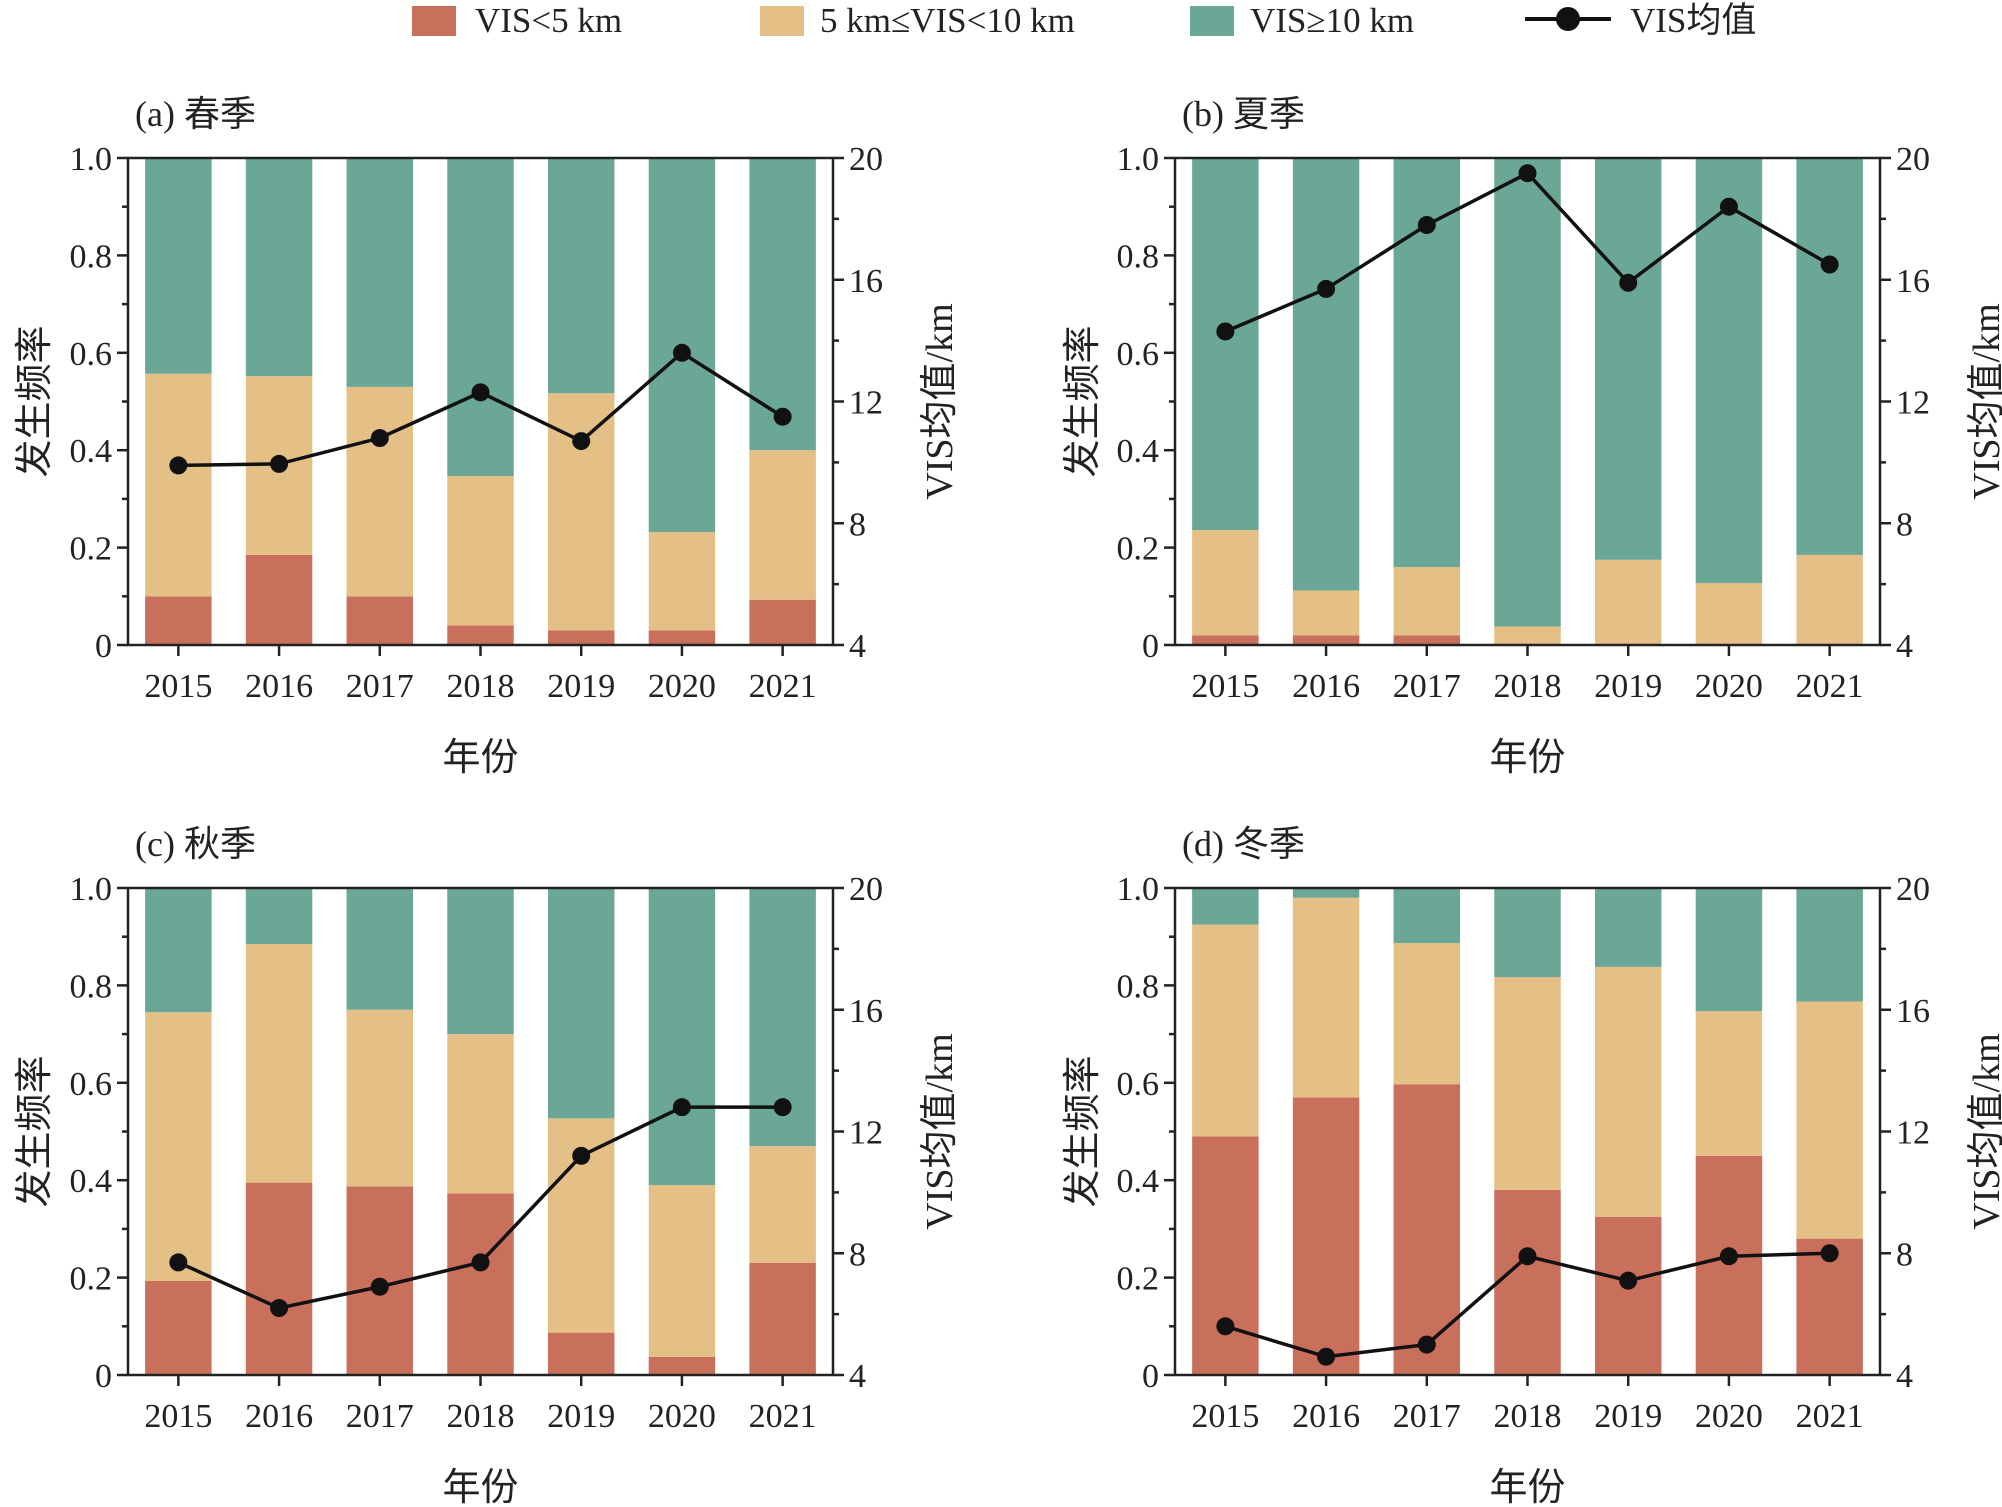  I want to click on panel-title: (a) 春季, so click(195, 114).